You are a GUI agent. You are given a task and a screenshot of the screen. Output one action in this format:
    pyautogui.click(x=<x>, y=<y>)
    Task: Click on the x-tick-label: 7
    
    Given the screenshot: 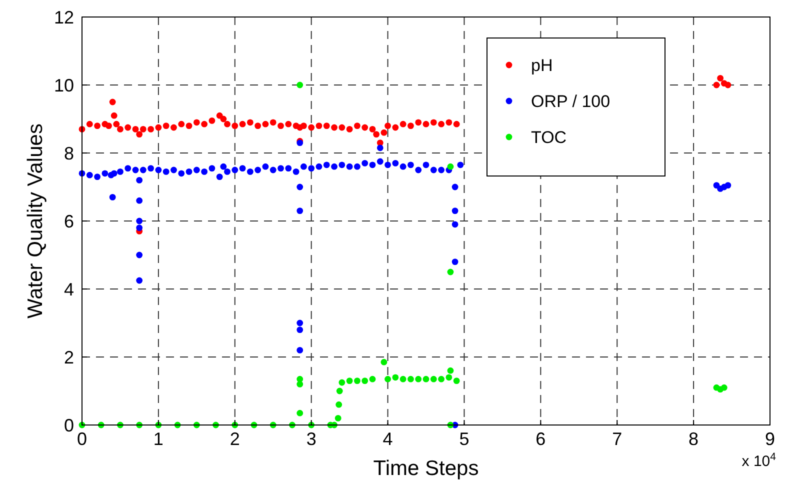 What is the action you would take?
    pyautogui.click(x=617, y=439)
    